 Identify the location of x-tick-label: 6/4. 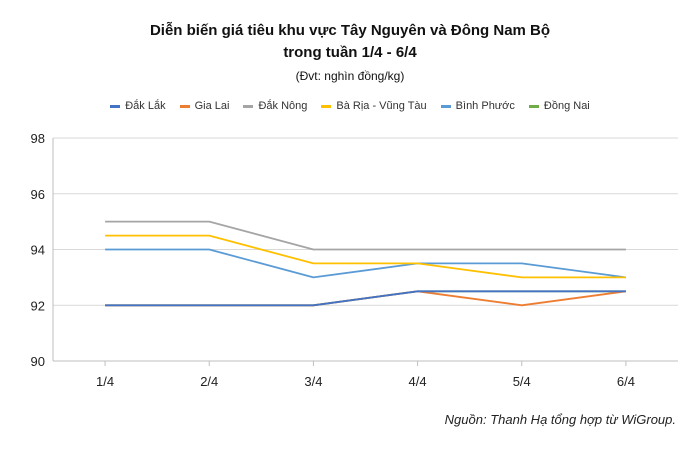
(626, 381).